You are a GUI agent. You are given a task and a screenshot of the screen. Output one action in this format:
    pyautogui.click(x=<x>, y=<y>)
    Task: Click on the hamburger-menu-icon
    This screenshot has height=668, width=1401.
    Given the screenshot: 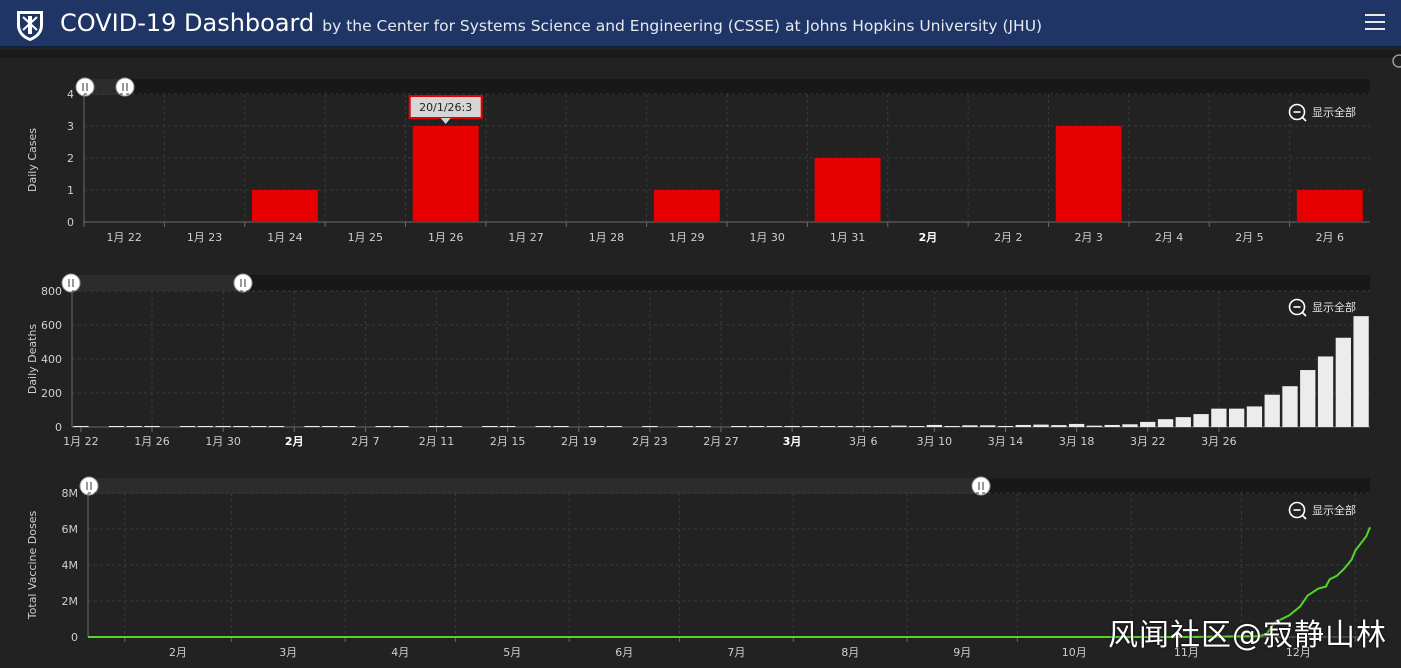 What is the action you would take?
    pyautogui.click(x=1375, y=23)
    